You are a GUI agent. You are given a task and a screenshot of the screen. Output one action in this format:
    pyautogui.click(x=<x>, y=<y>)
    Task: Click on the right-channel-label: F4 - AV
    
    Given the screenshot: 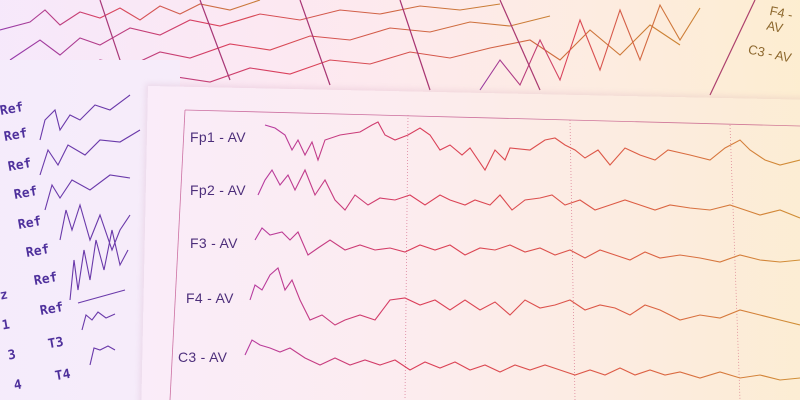 What is the action you would take?
    pyautogui.click(x=780, y=19)
    